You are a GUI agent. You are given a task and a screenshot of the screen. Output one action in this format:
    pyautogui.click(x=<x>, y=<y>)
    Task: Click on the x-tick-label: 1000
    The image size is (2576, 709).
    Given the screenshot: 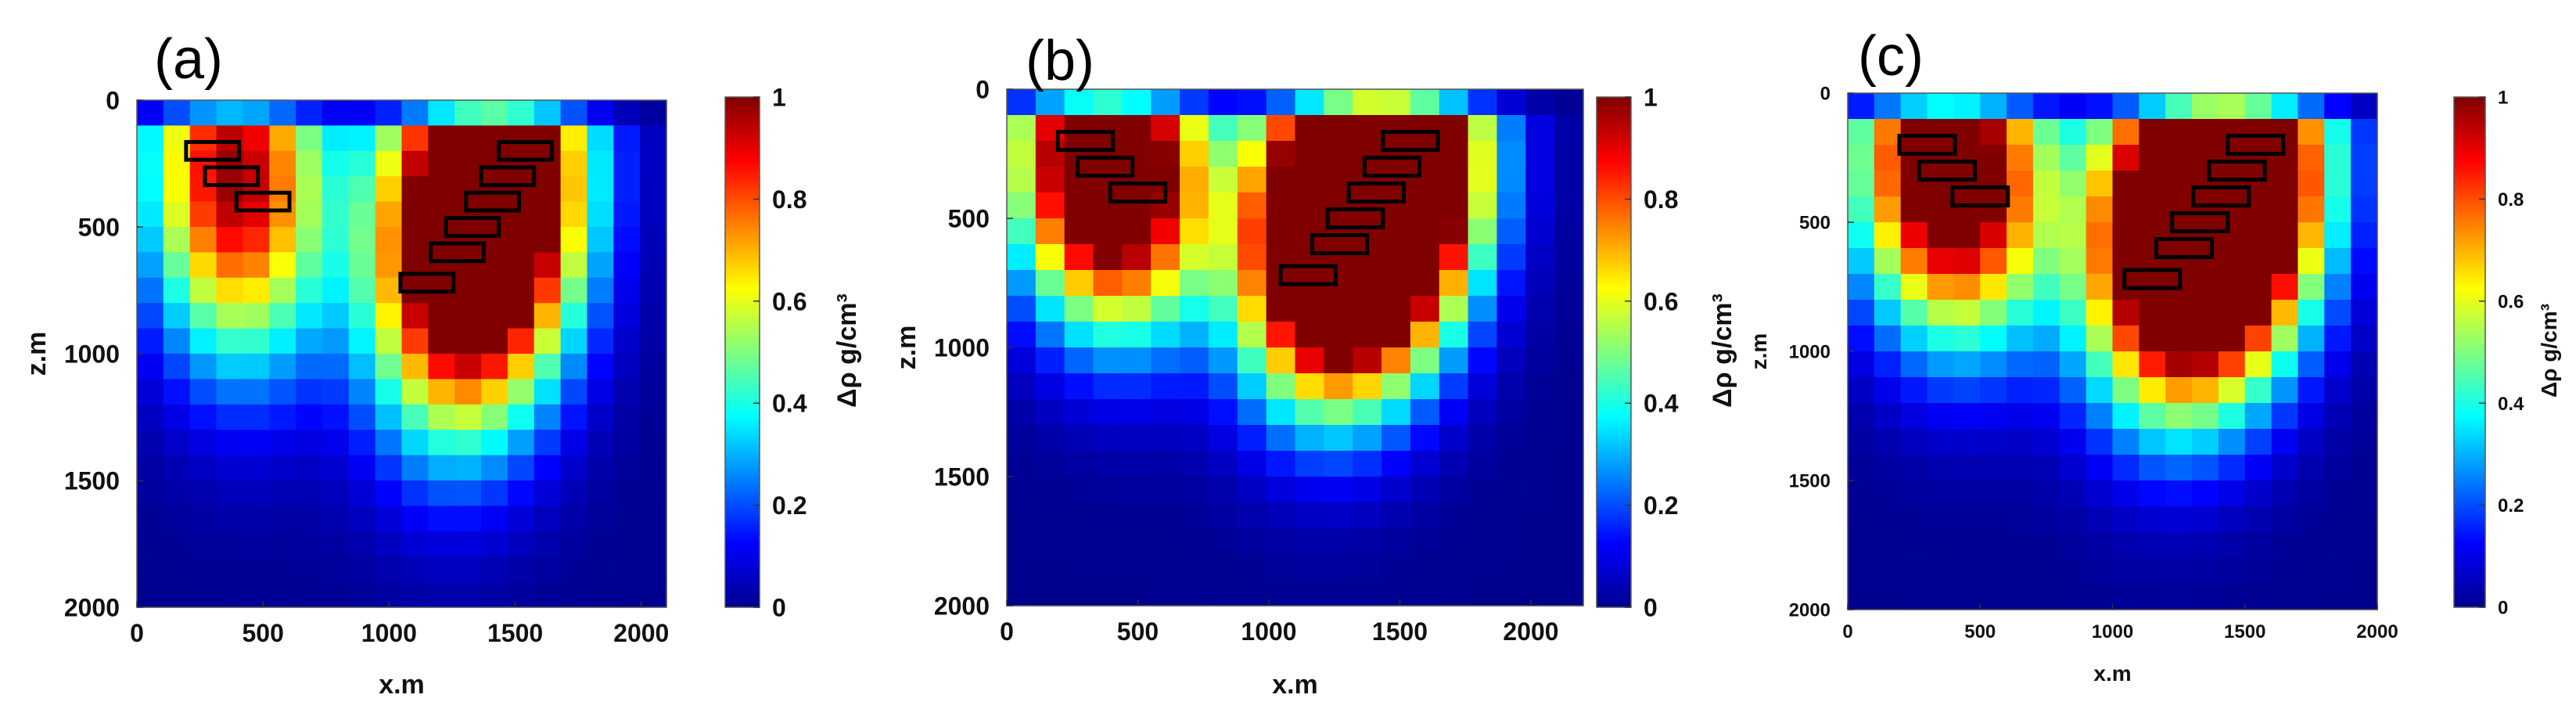 What is the action you would take?
    pyautogui.click(x=1269, y=631)
    